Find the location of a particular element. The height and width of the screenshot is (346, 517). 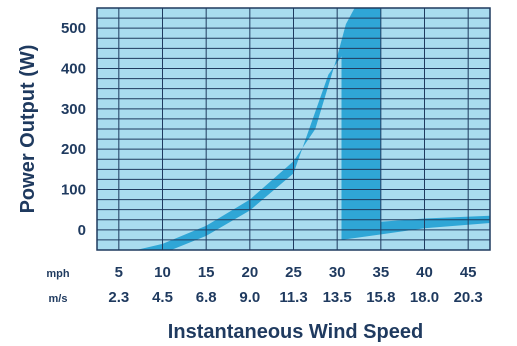

y-tick-label: 200 is located at coordinates (73, 149).